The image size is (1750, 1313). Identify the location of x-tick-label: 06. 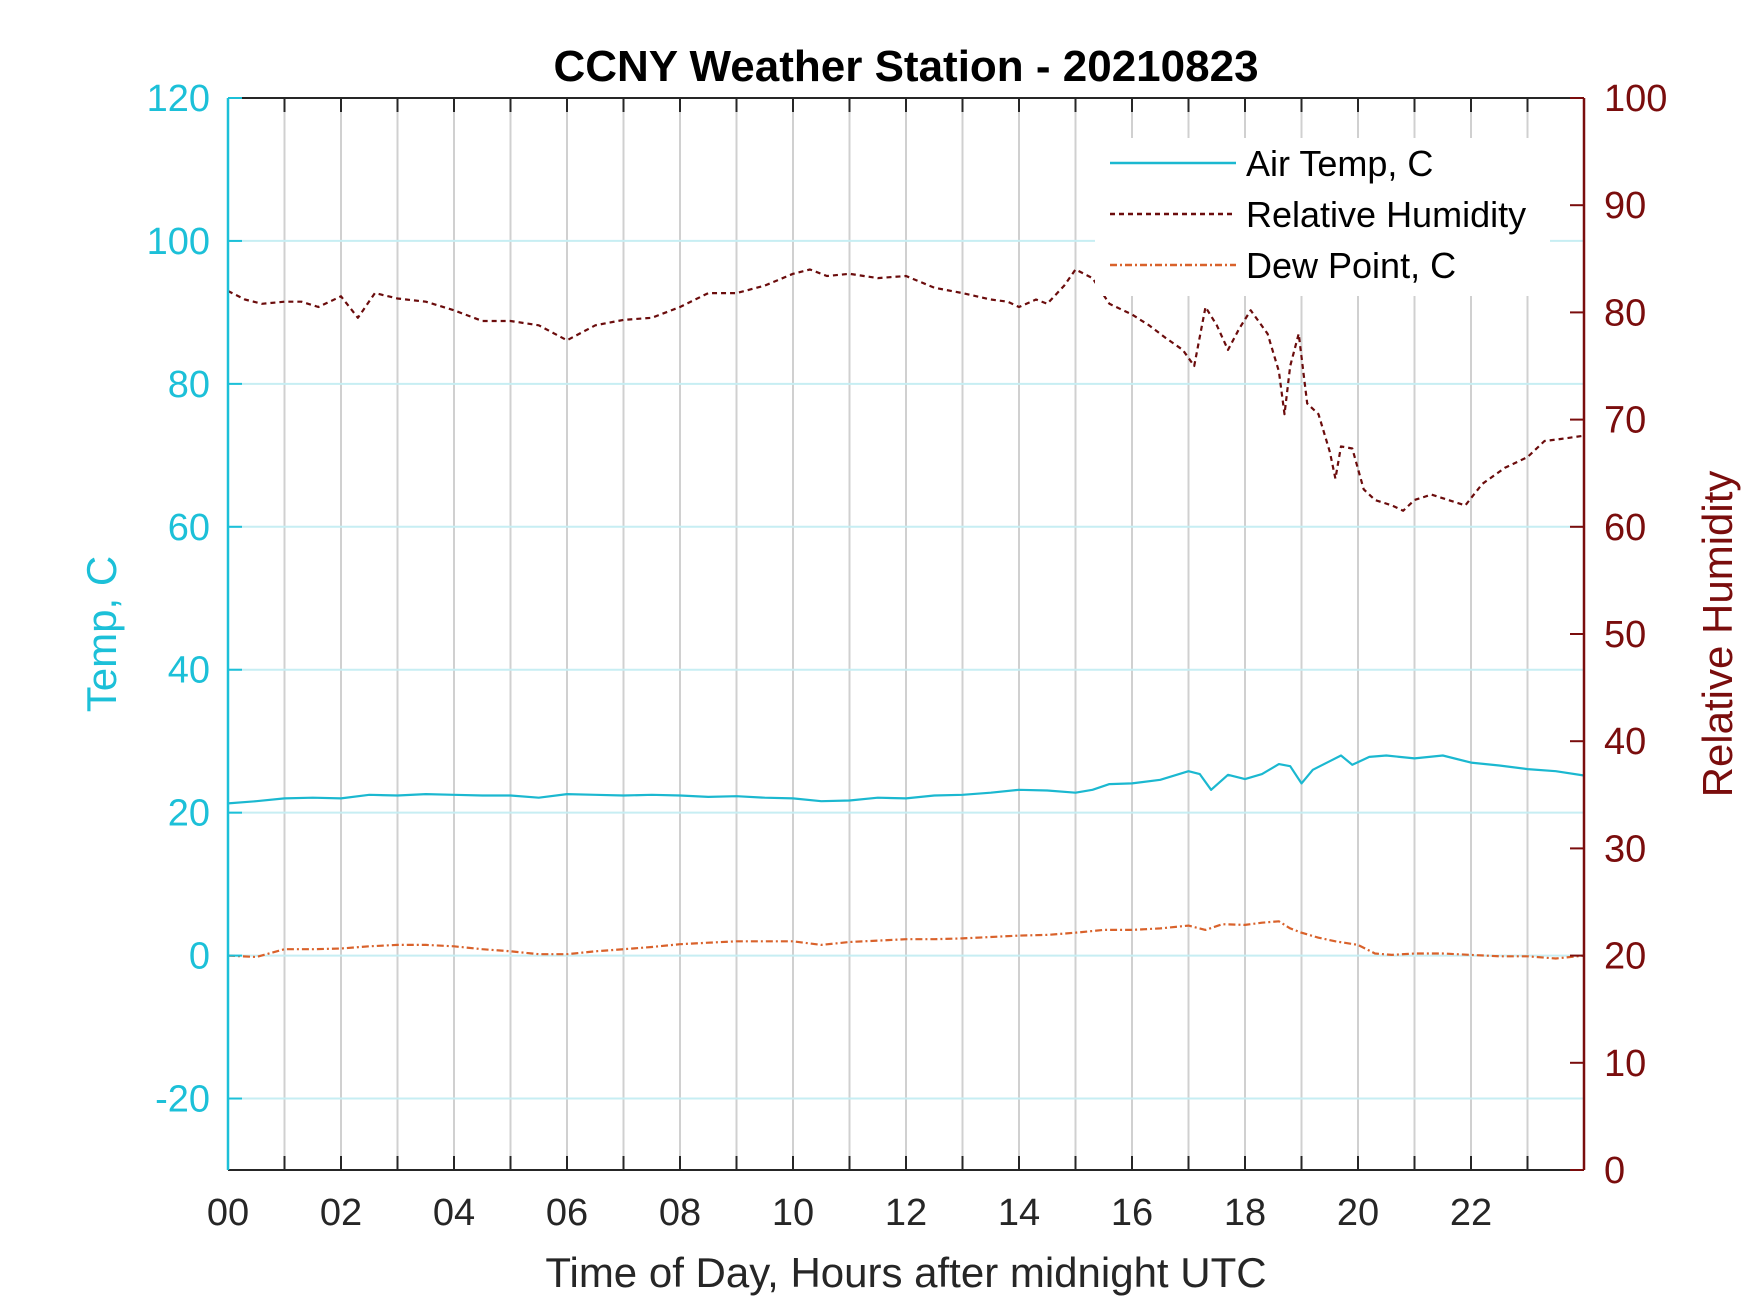
(567, 1213).